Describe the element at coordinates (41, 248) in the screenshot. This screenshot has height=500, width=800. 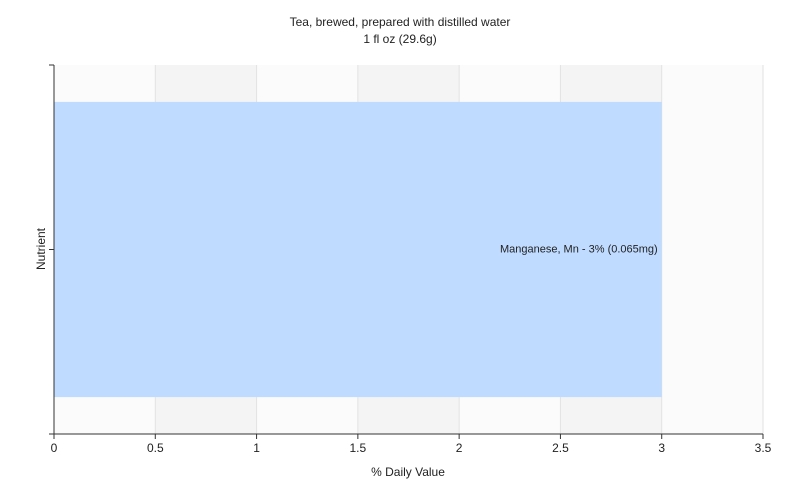
I see `y-axis-label: Nutrient` at that location.